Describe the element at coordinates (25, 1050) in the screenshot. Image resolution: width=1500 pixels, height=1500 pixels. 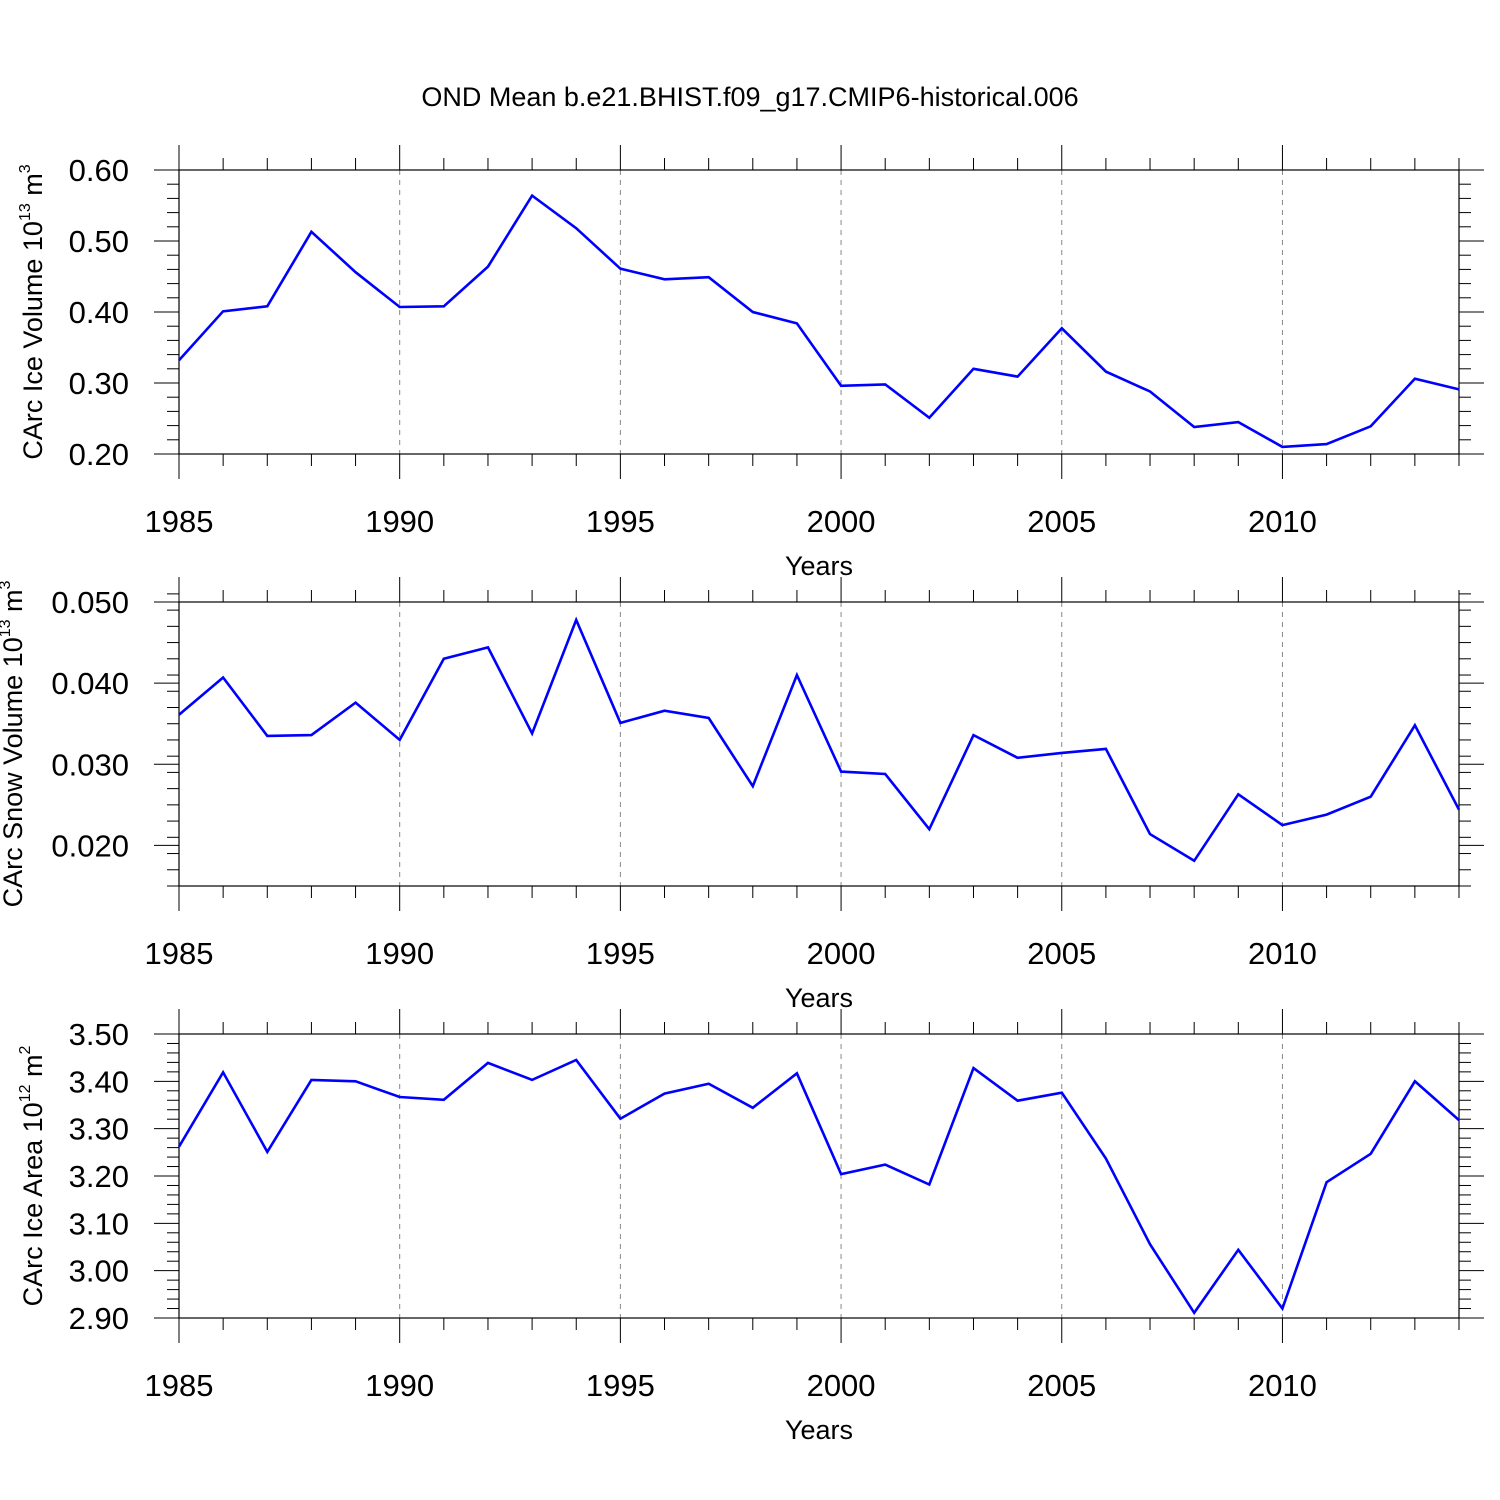
I see `y-axis-label-unit-exponent: 2` at that location.